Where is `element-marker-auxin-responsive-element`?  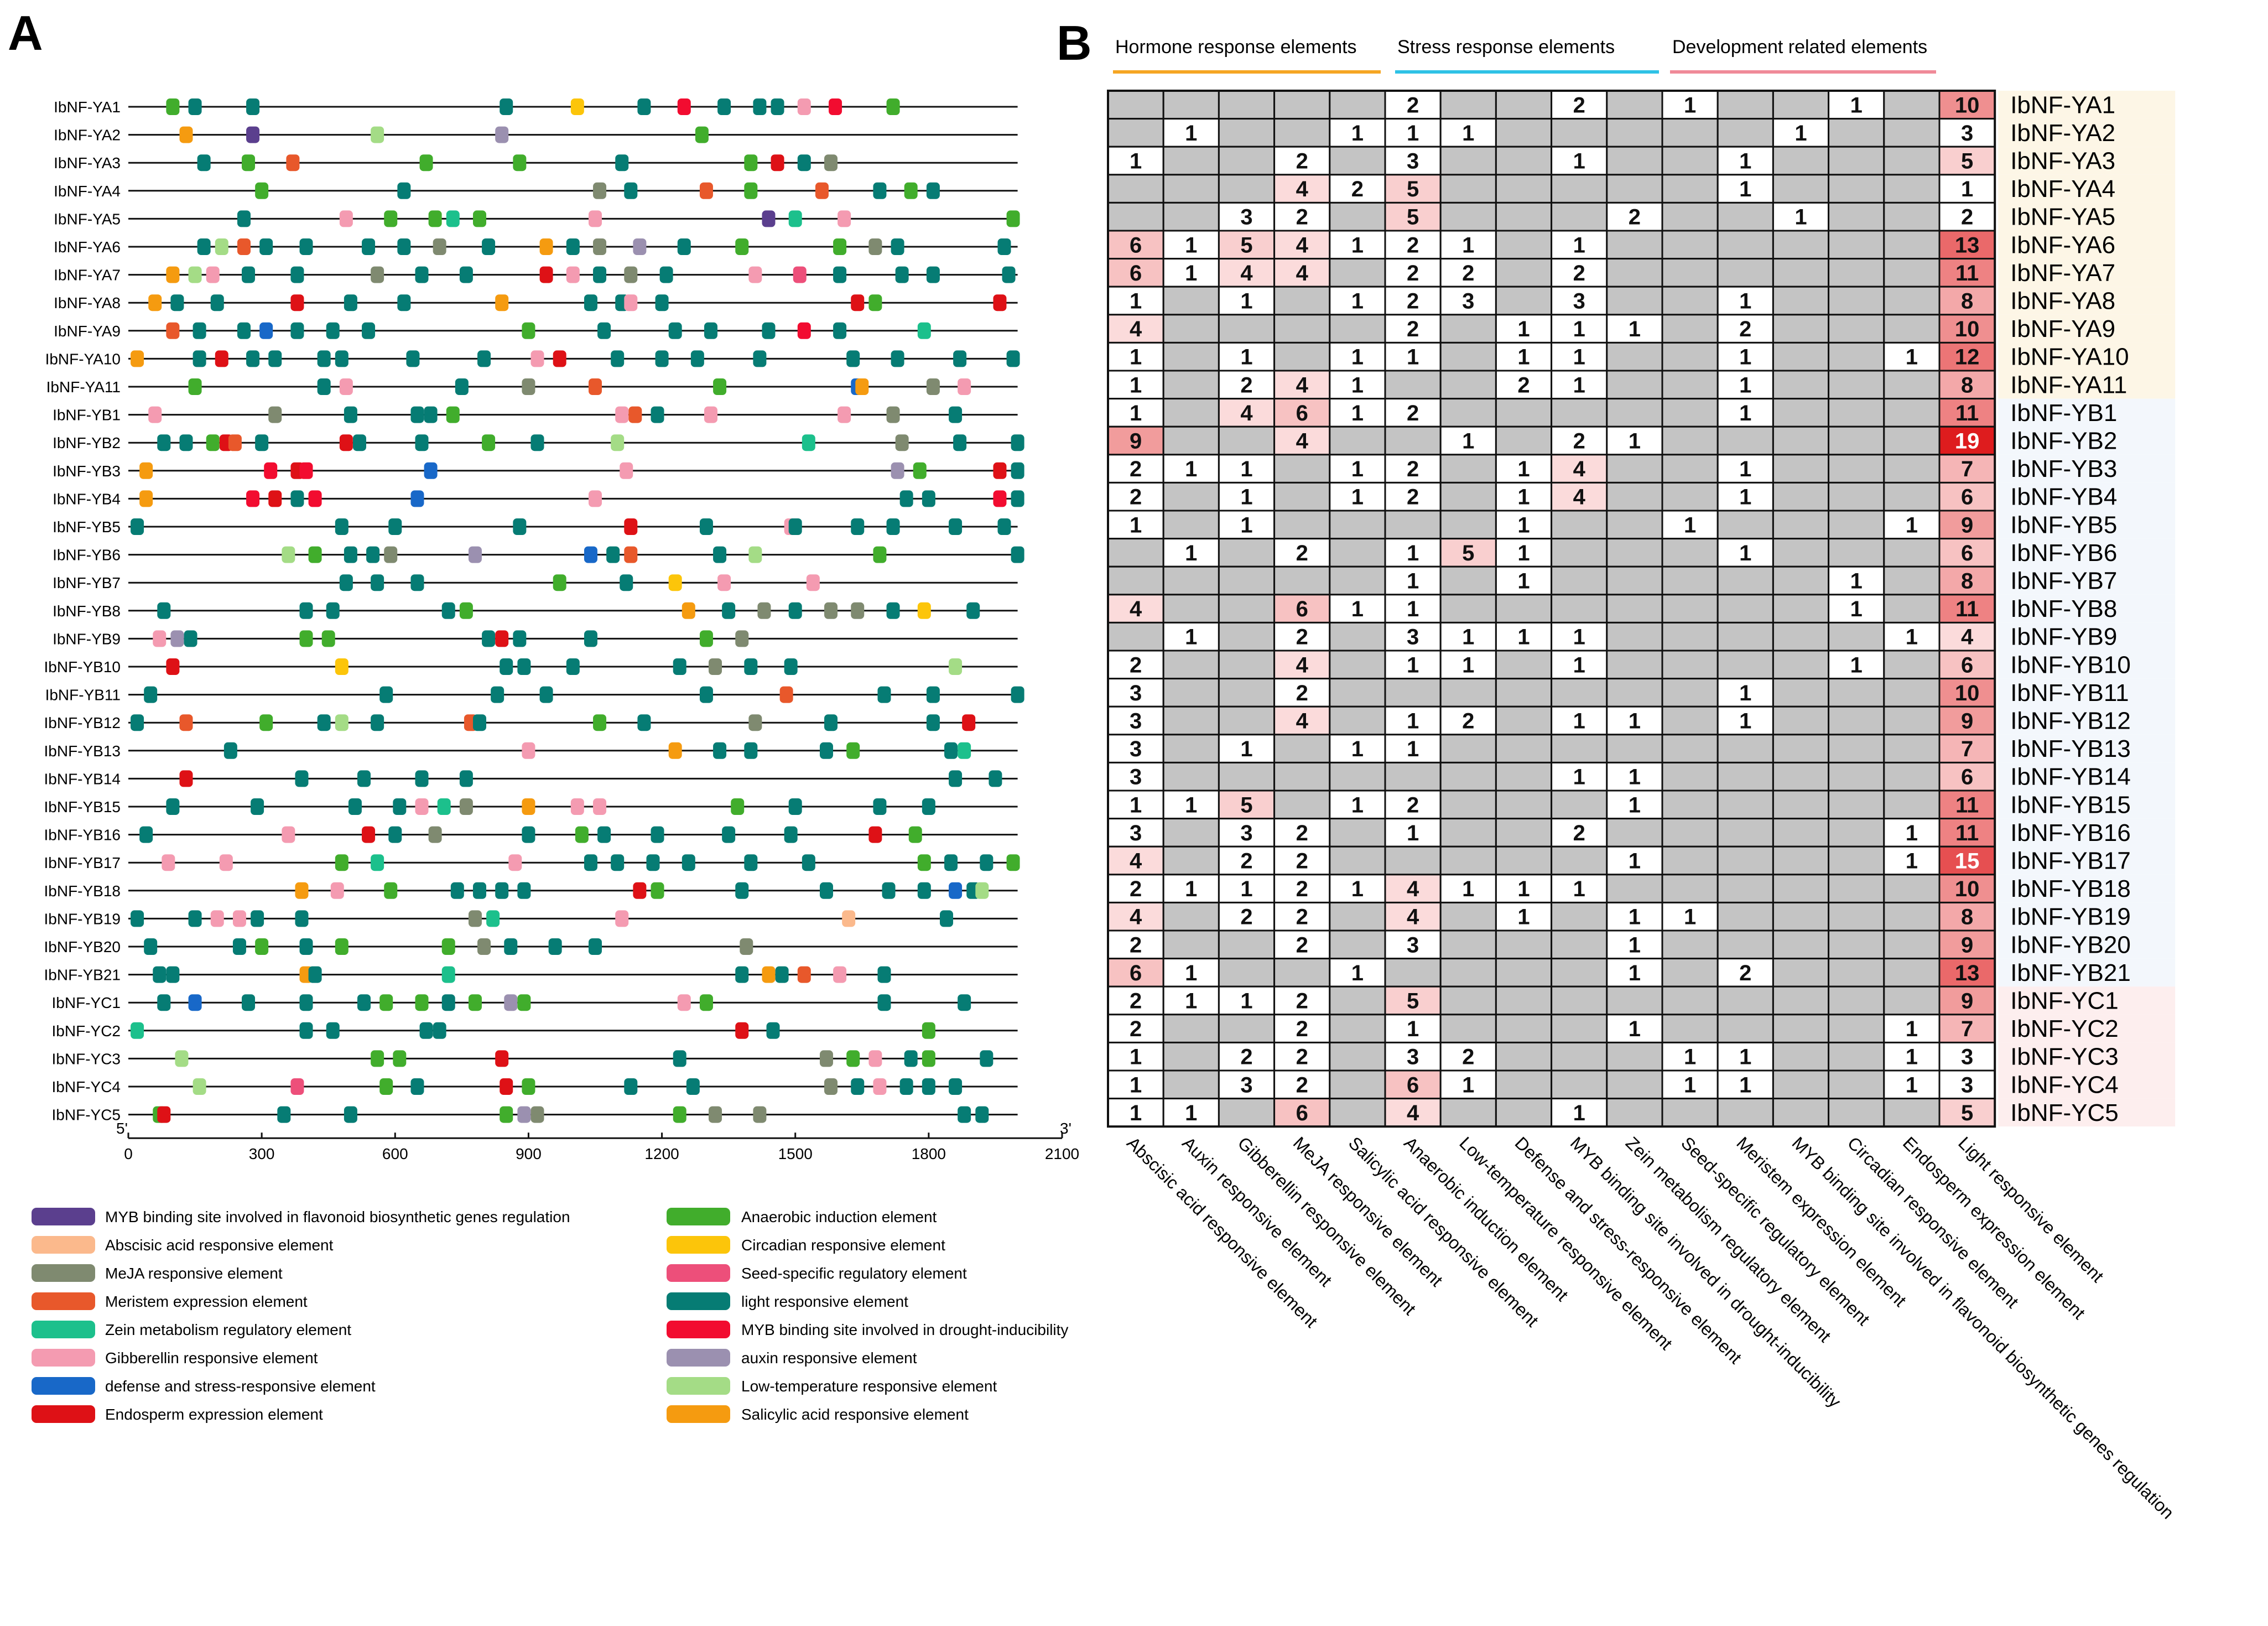
element-marker-auxin-responsive-element is located at coordinates (898, 471).